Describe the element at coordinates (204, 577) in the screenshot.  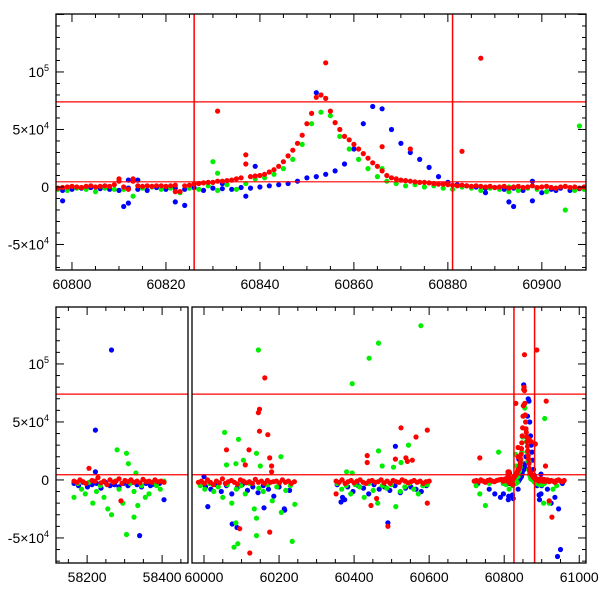
I see `x-tick-label: 60000` at that location.